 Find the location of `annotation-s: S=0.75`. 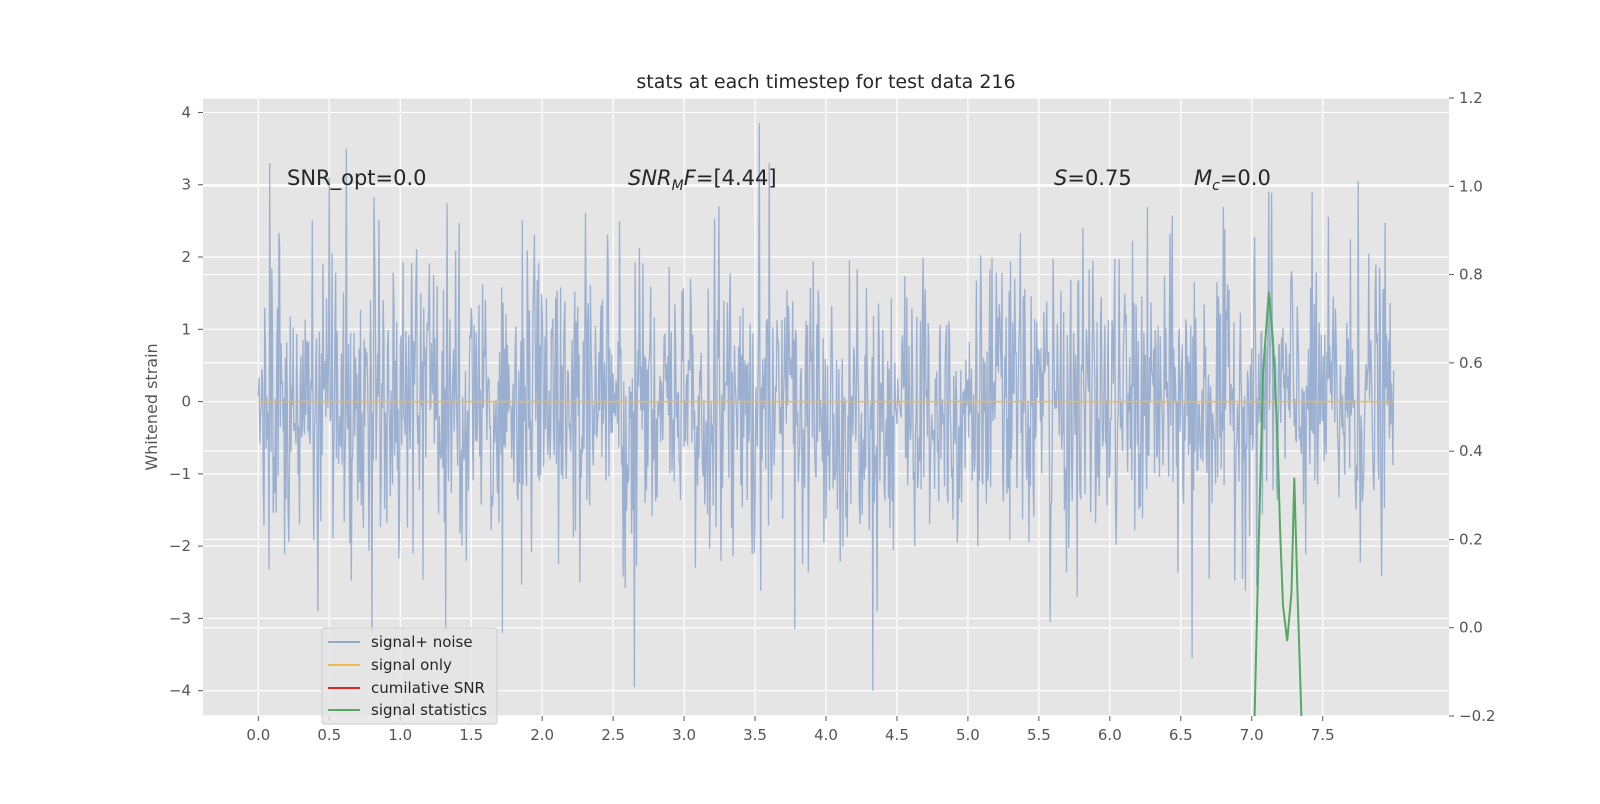

annotation-s: S=0.75 is located at coordinates (1093, 178).